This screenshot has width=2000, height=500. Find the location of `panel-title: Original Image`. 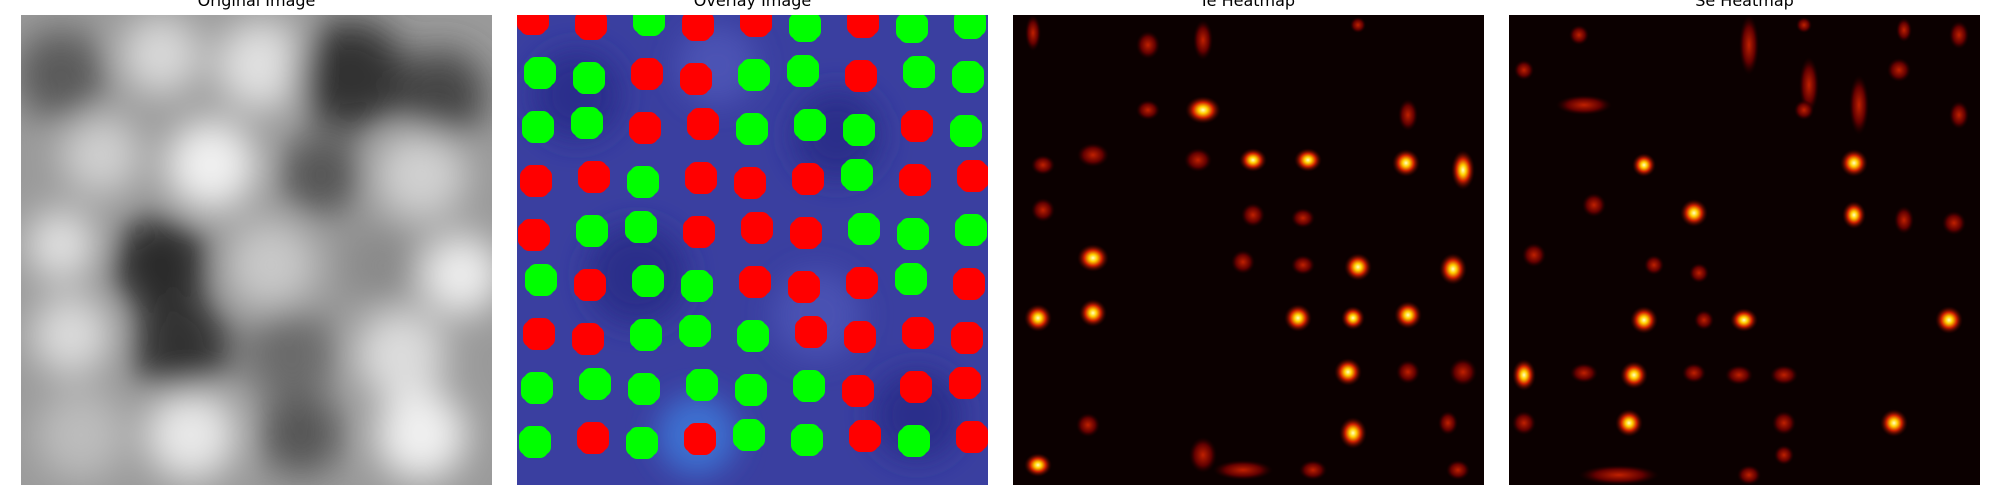

panel-title: Original Image is located at coordinates (256, 5).